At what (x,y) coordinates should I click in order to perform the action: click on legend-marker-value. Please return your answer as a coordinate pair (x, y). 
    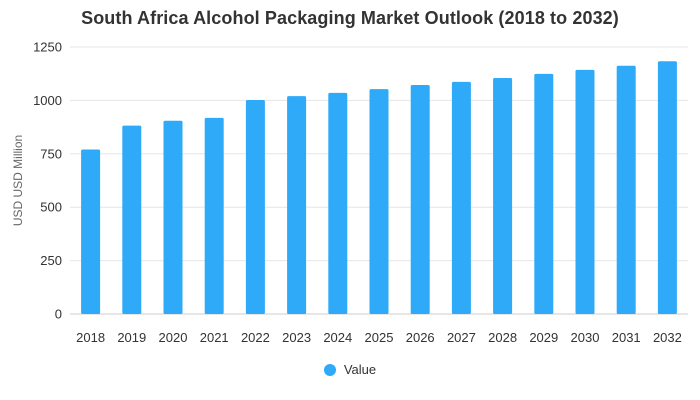
    Looking at the image, I should click on (329, 369).